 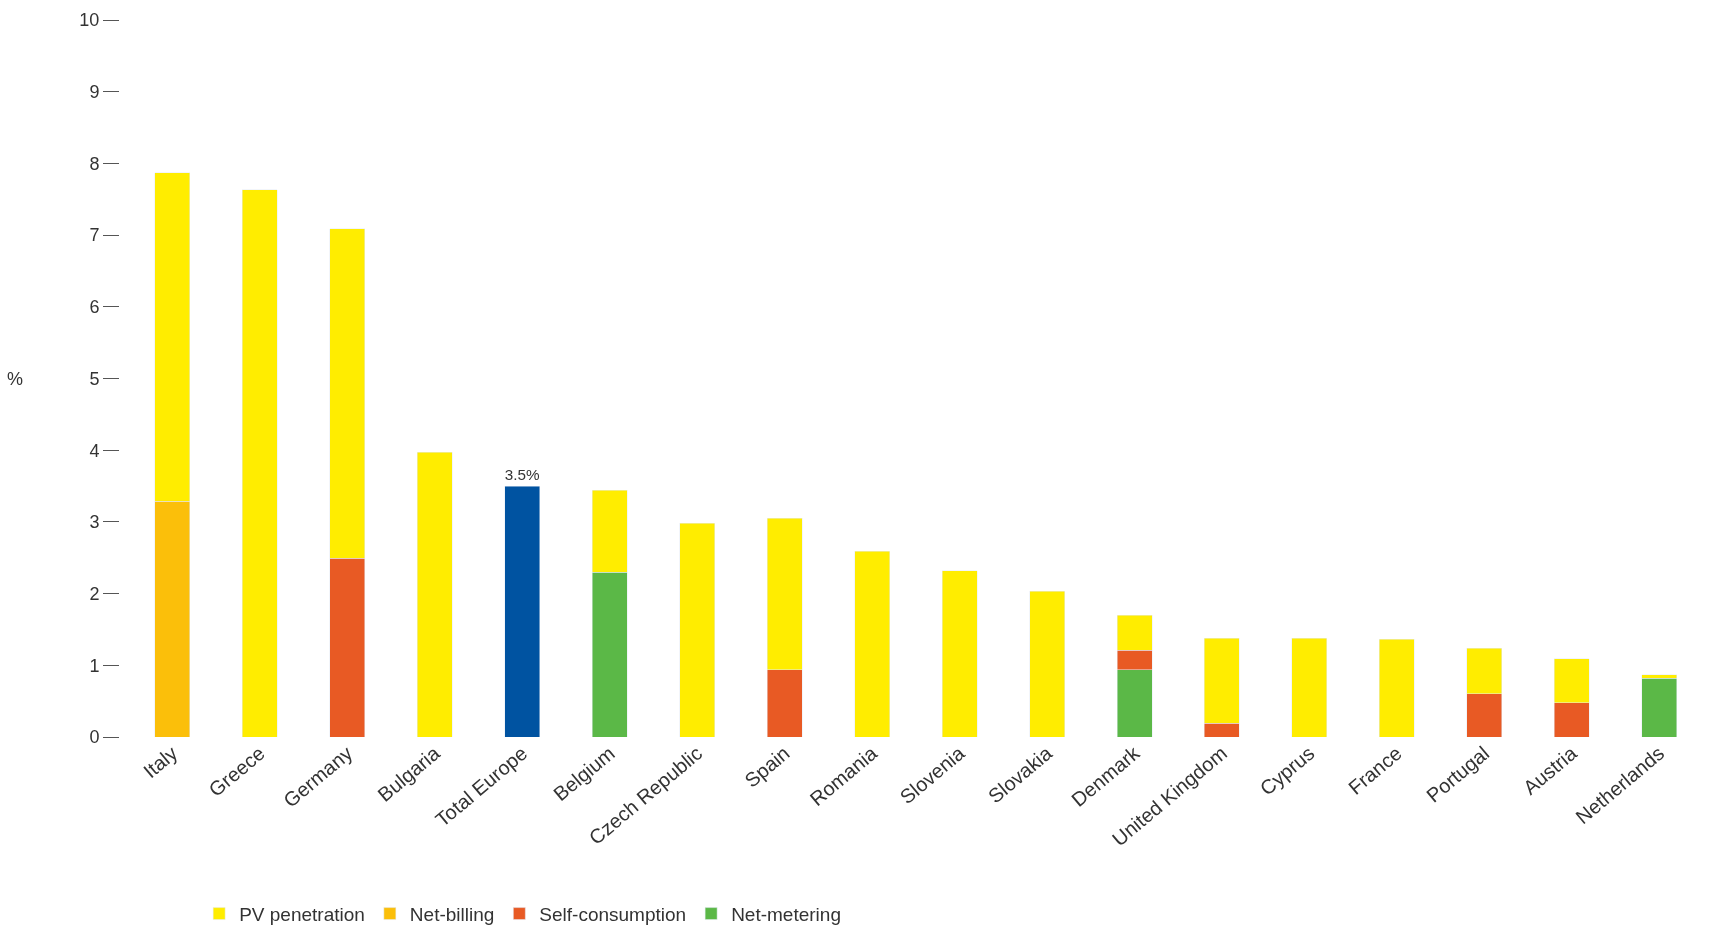 I want to click on legend-label: Net-metering, so click(x=786, y=914).